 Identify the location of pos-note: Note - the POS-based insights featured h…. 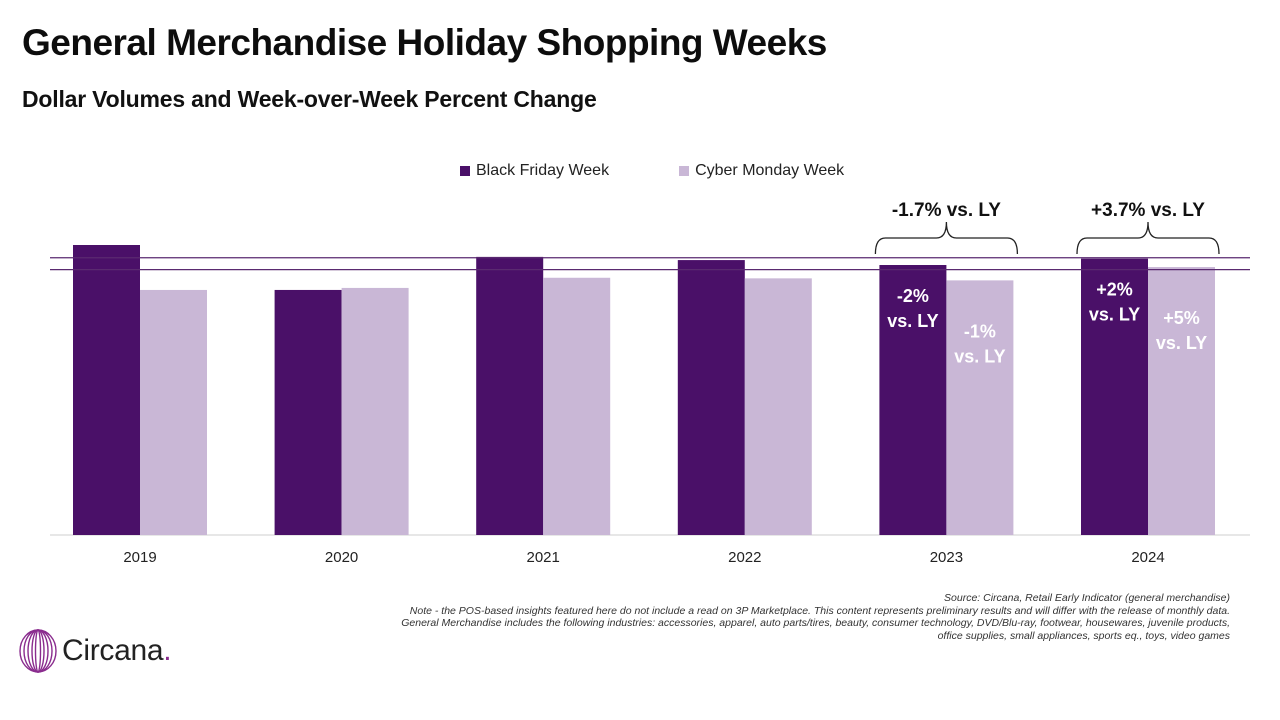
(819, 610).